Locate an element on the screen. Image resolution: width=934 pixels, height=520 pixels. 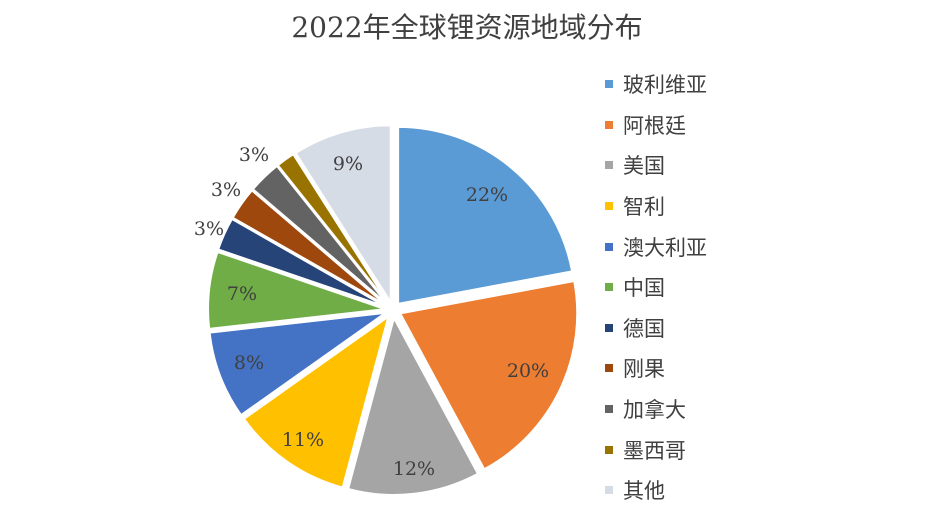
legend-label: 其他 is located at coordinates (644, 491).